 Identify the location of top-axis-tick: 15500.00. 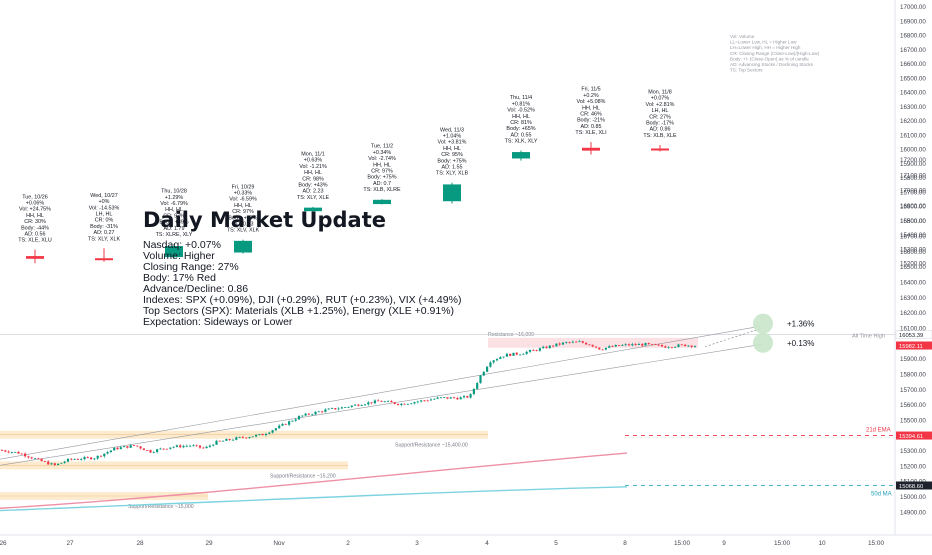
(913, 221).